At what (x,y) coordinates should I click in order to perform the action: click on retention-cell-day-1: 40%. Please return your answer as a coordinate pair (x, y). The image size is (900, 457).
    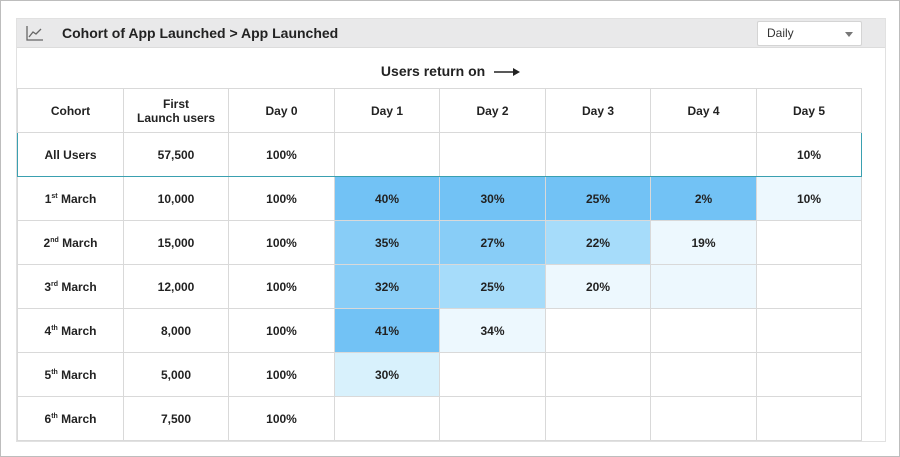
    Looking at the image, I should click on (387, 198).